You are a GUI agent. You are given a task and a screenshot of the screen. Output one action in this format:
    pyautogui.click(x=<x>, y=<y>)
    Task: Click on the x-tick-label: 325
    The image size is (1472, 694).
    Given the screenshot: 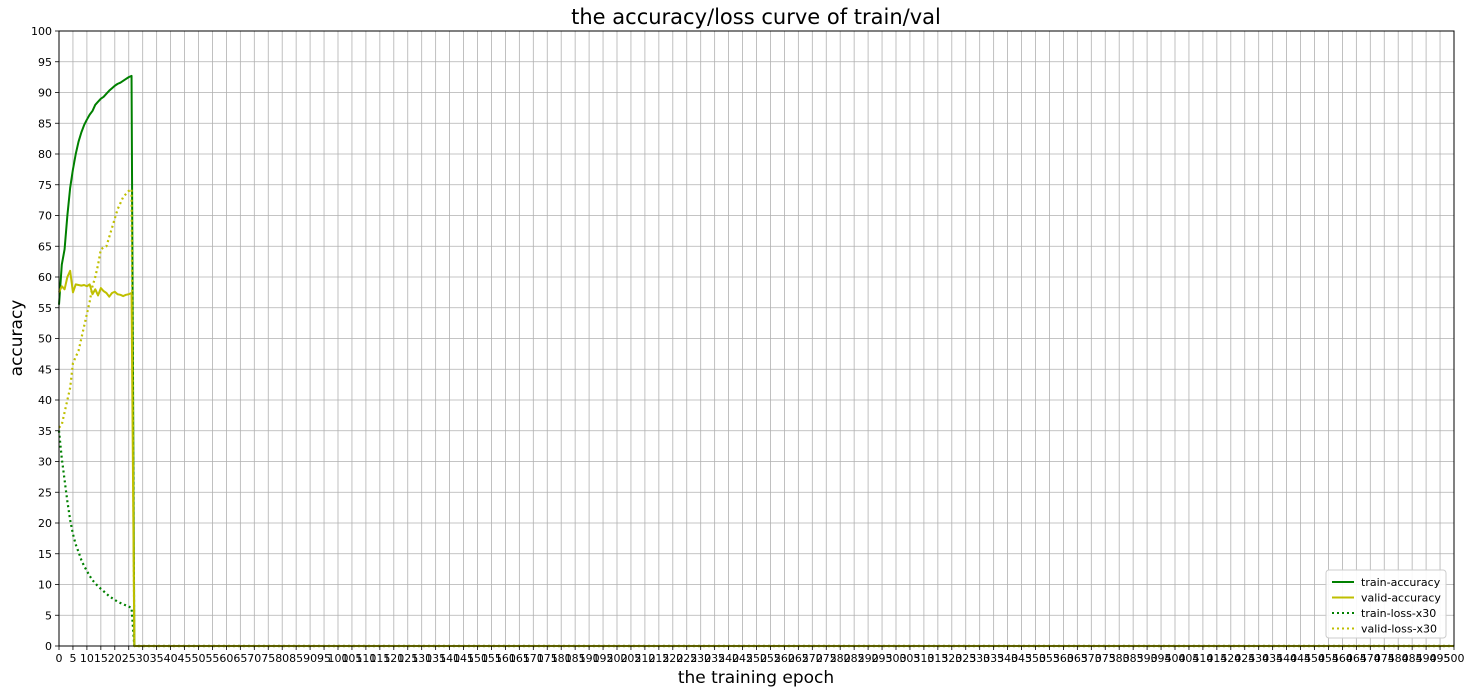 What is the action you would take?
    pyautogui.click(x=965, y=658)
    